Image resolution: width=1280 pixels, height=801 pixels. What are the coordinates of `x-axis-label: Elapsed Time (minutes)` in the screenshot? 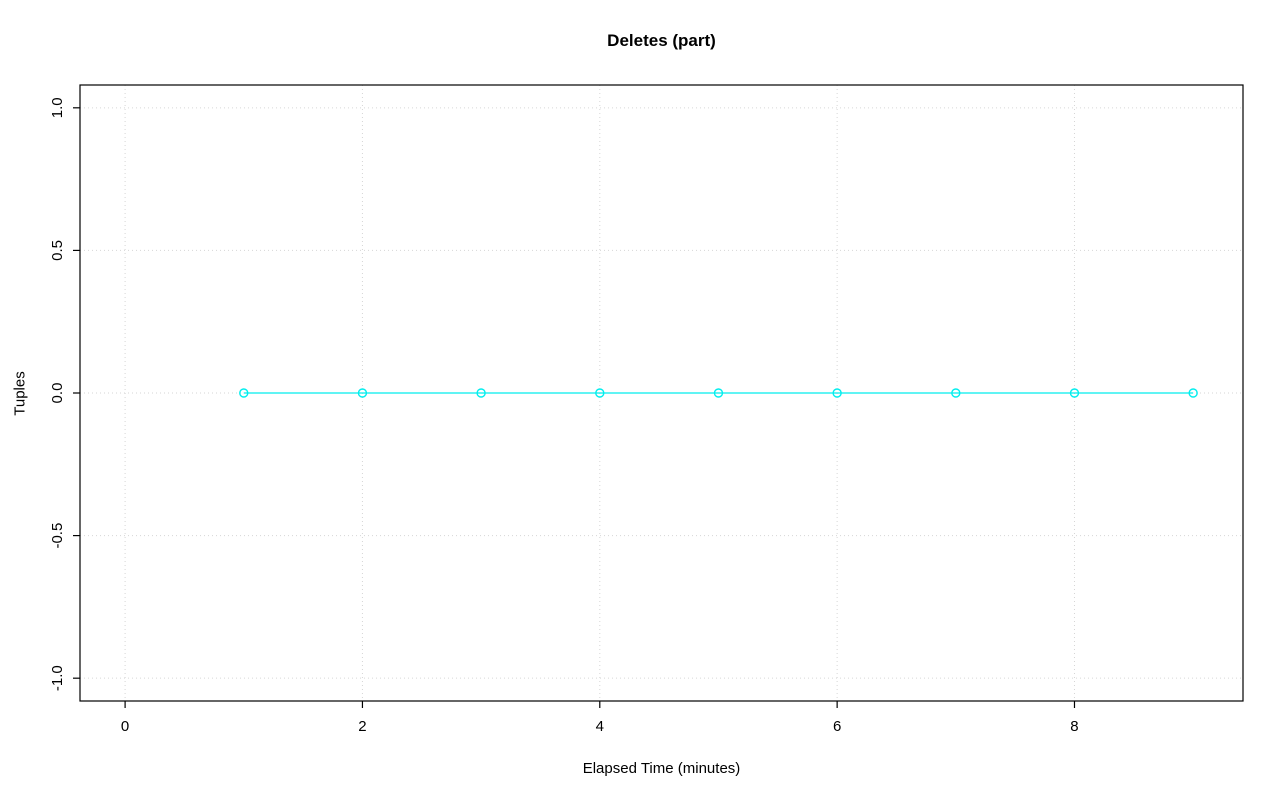 It's located at (661, 768).